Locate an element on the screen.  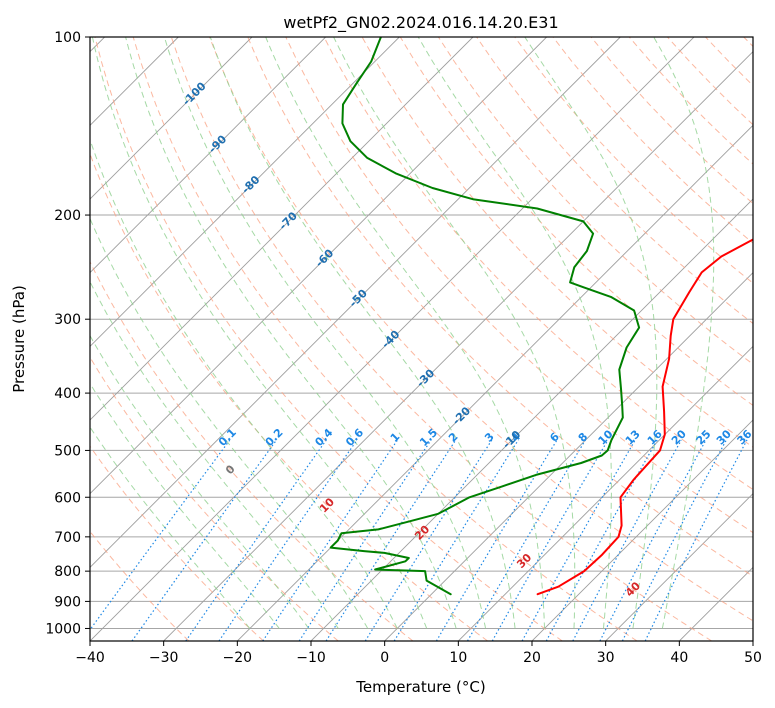
x-tick-label: 40 is located at coordinates (679, 658).